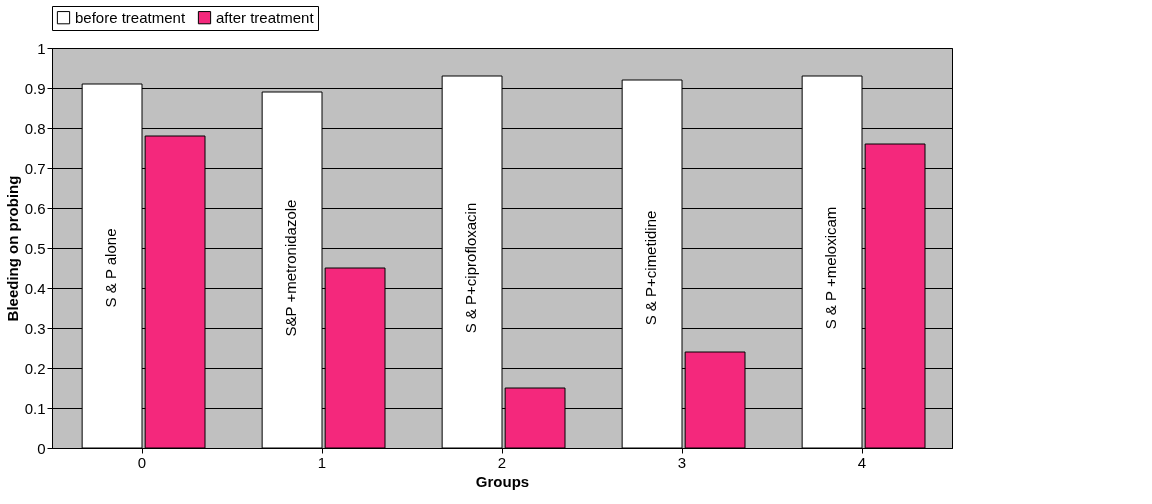 This screenshot has width=1152, height=504. Describe the element at coordinates (142, 462) in the screenshot. I see `x-tick-label: 0` at that location.